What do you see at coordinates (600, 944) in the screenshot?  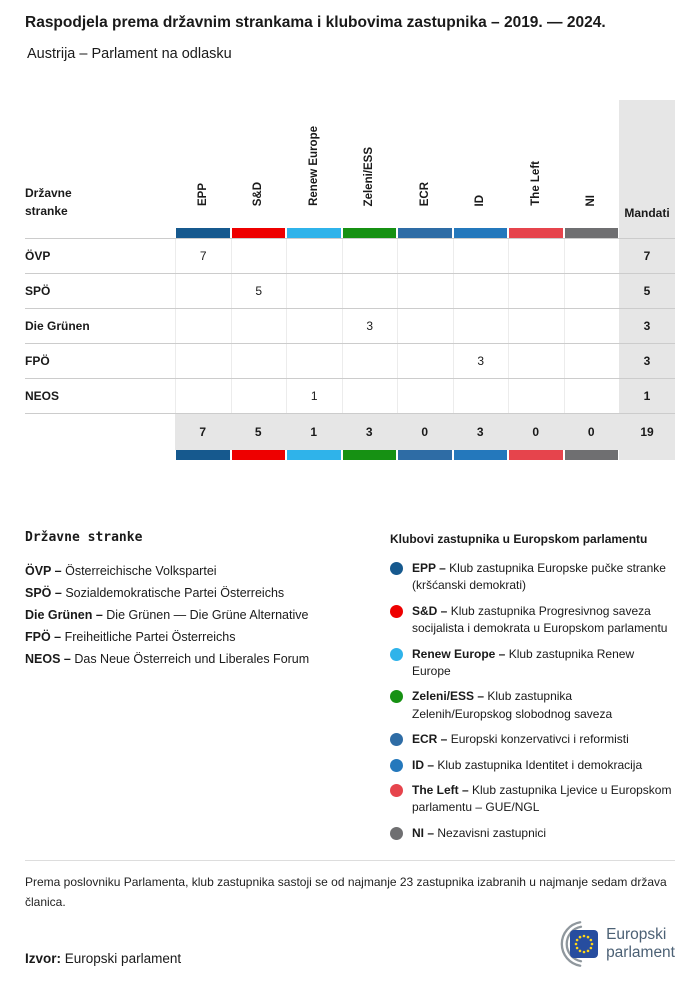 I see `ep-logo: Europski parlament` at bounding box center [600, 944].